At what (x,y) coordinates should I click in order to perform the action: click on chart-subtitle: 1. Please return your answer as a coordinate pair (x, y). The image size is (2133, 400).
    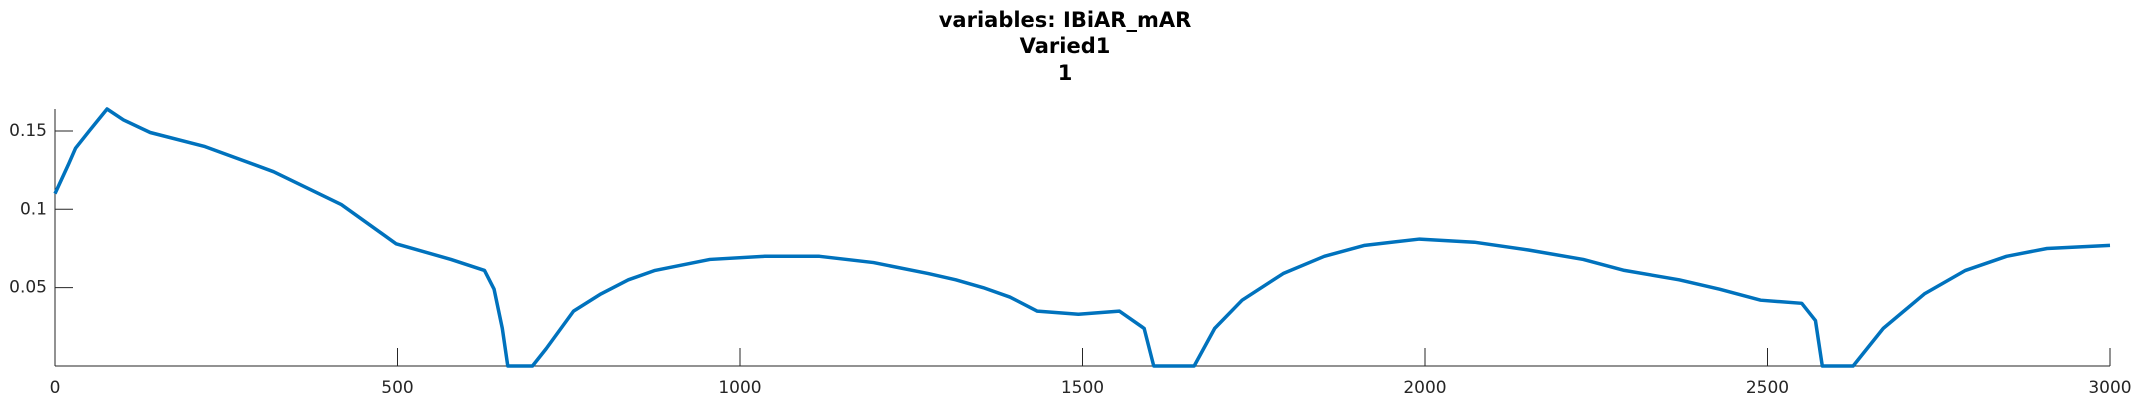
    Looking at the image, I should click on (1065, 73).